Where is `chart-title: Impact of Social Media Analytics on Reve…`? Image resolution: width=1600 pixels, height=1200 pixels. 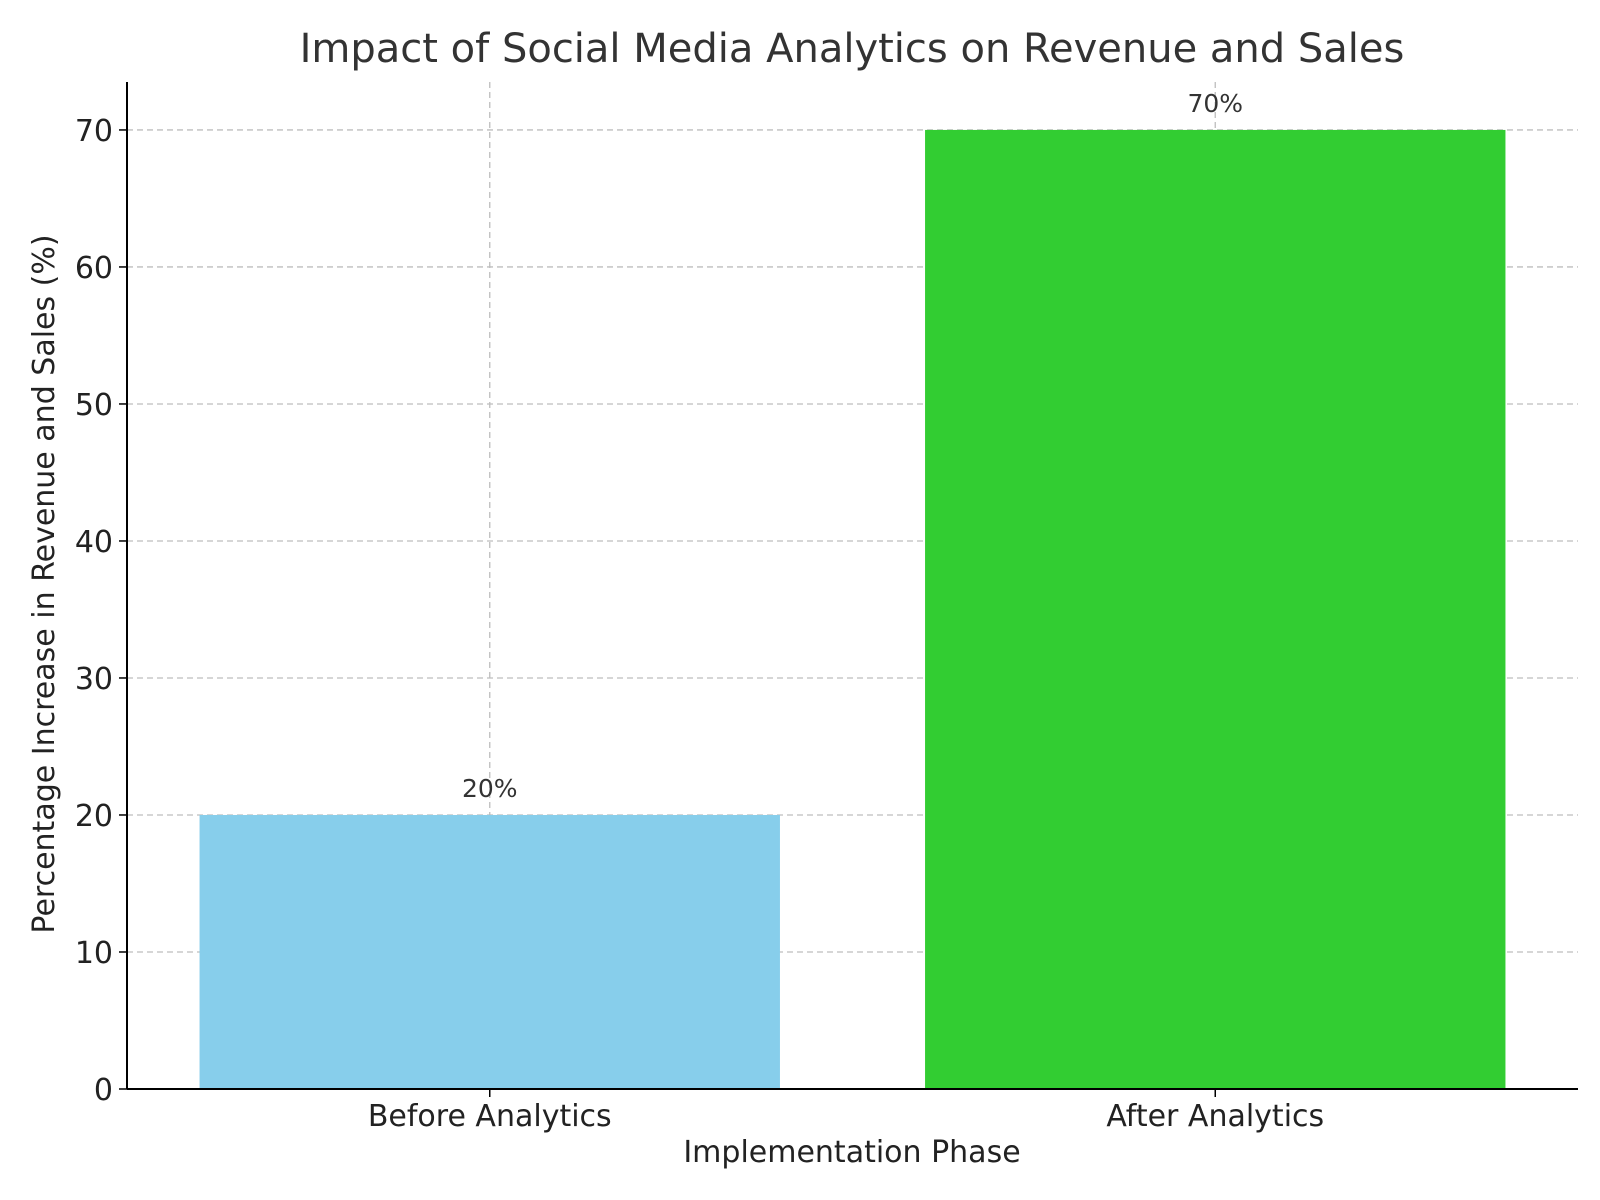 chart-title: Impact of Social Media Analytics on Reve… is located at coordinates (852, 49).